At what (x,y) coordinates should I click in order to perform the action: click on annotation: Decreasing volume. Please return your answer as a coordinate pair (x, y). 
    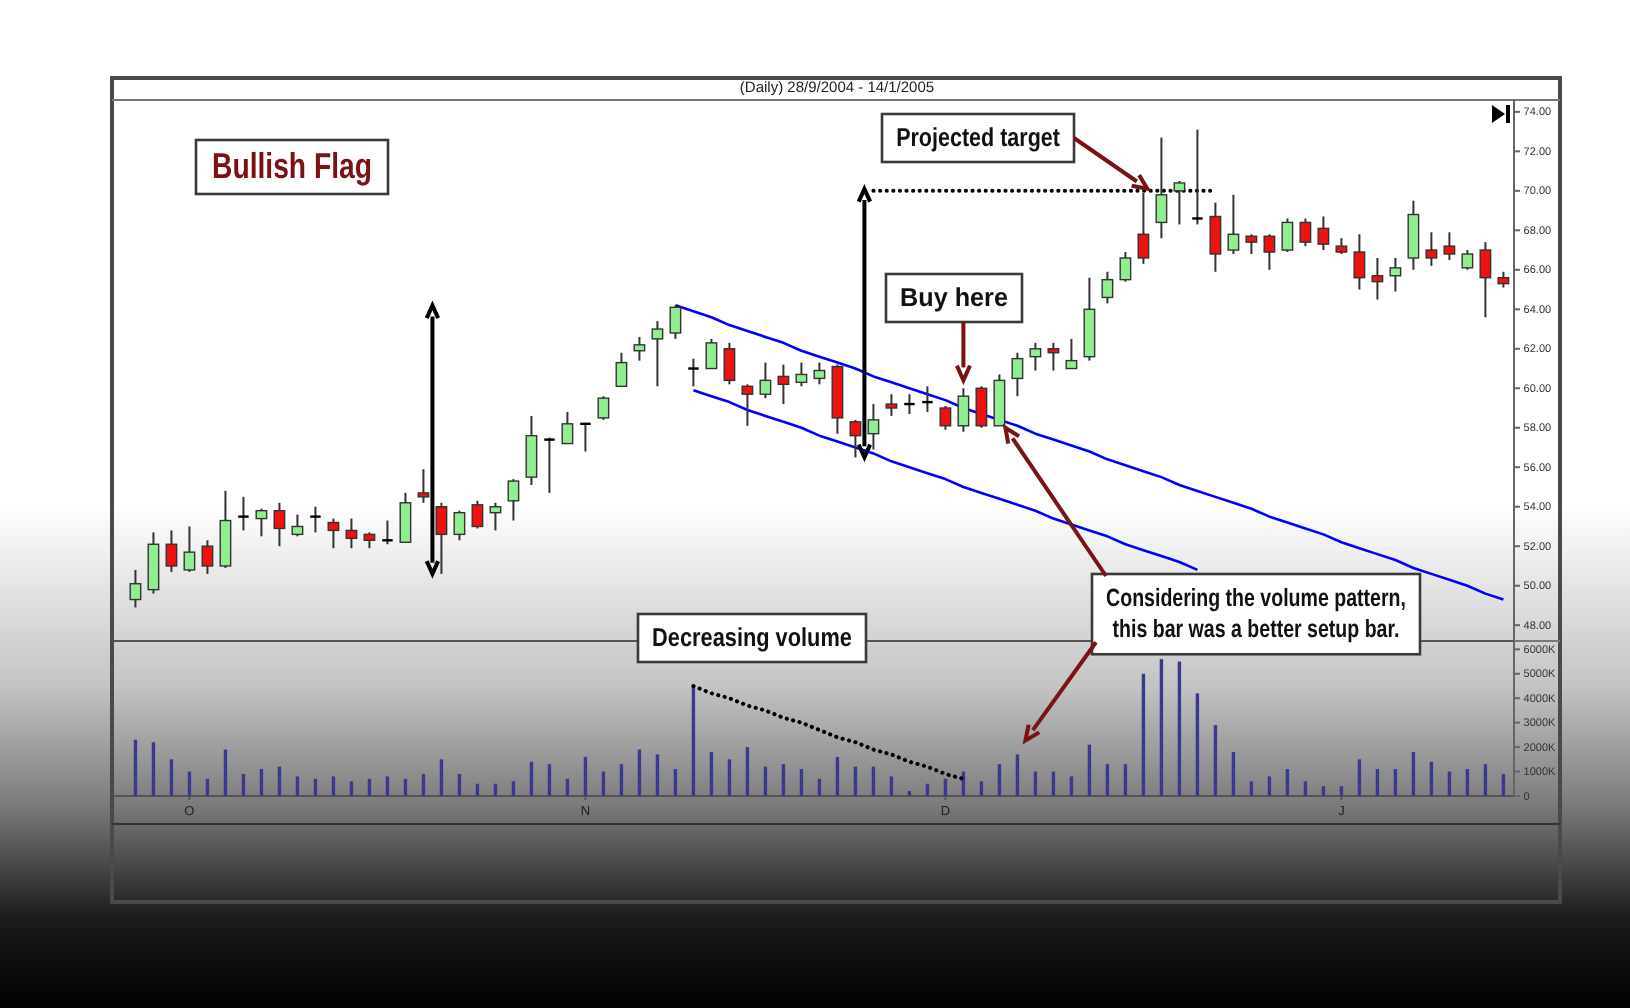
    Looking at the image, I should click on (752, 637).